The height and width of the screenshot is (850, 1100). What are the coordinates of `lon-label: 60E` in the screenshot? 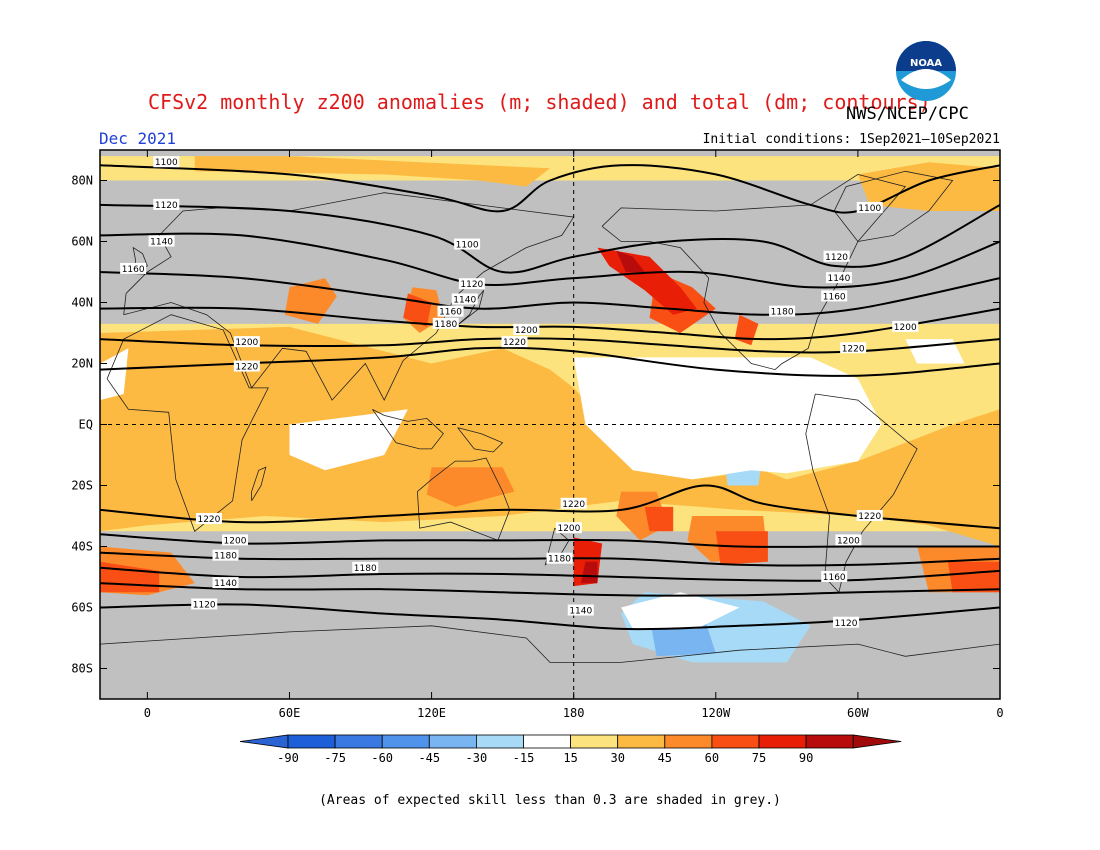 It's located at (290, 713).